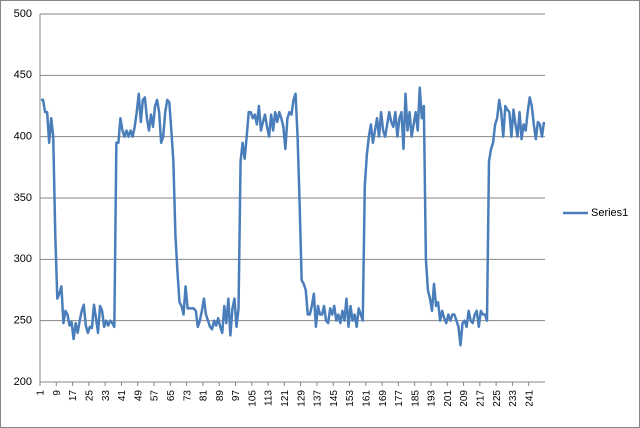 The image size is (640, 428). What do you see at coordinates (23, 321) in the screenshot?
I see `y-tick-label: 250` at bounding box center [23, 321].